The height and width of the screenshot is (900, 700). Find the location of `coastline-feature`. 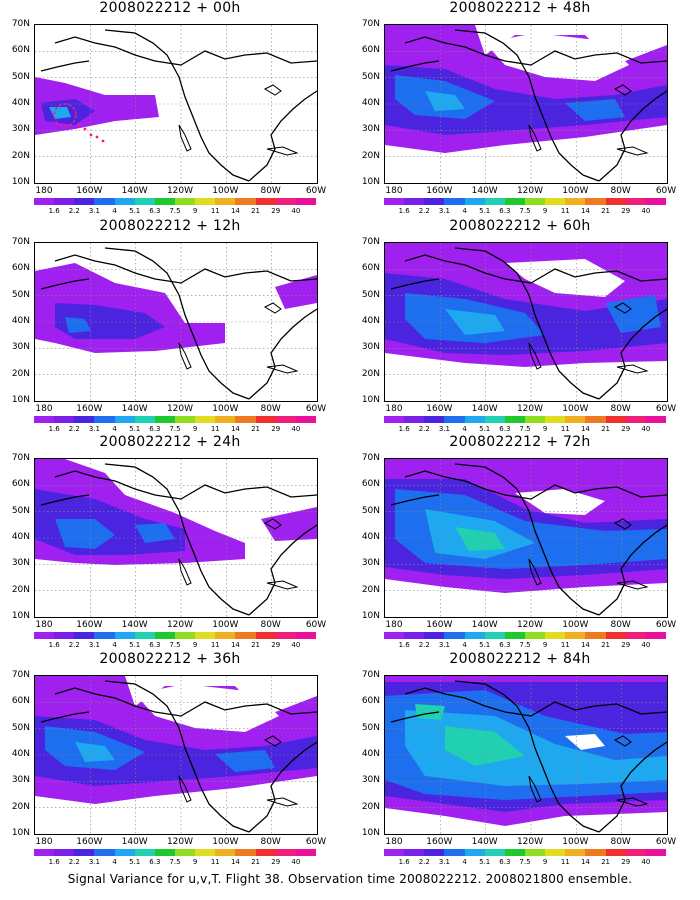

coastline-feature is located at coordinates (632, 585).